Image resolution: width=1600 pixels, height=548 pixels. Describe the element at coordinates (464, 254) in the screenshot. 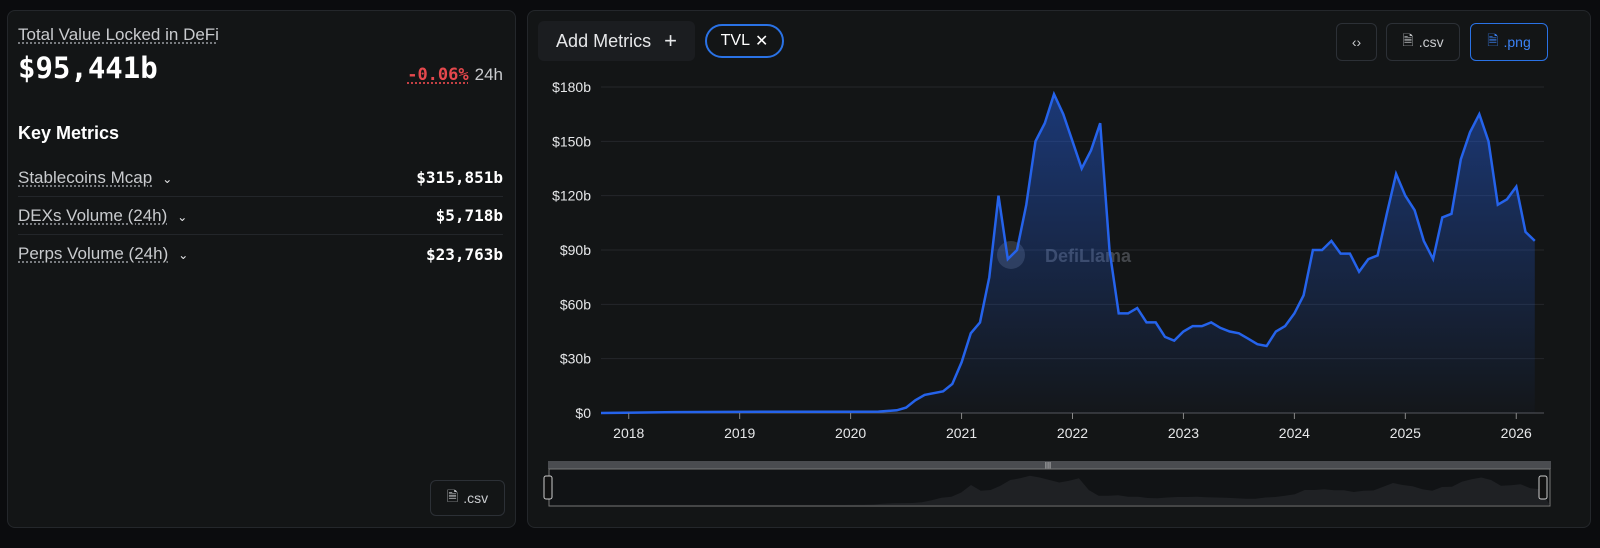

I see `metric-value: $23,763b` at that location.